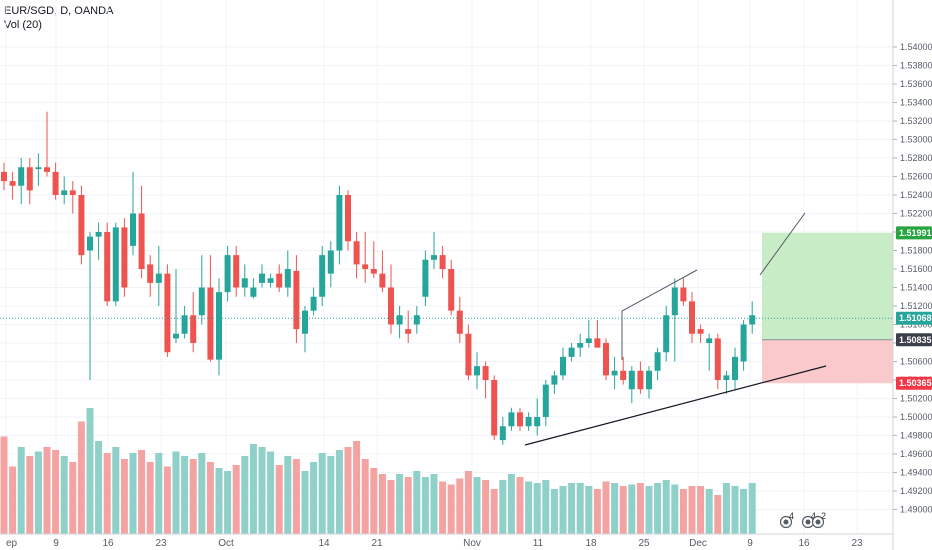  Describe the element at coordinates (916, 473) in the screenshot. I see `price-tick-label: 1.49400` at that location.